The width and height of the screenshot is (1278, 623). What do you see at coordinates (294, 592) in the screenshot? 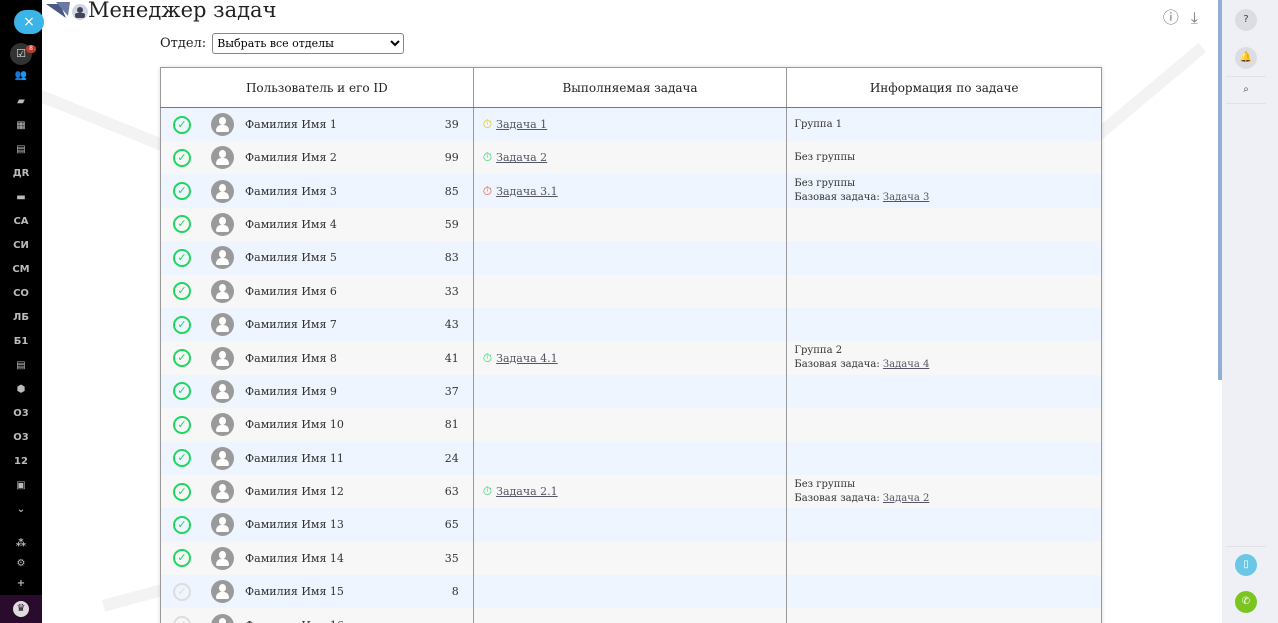
I see `user-name: Фамилия Имя 15` at bounding box center [294, 592].